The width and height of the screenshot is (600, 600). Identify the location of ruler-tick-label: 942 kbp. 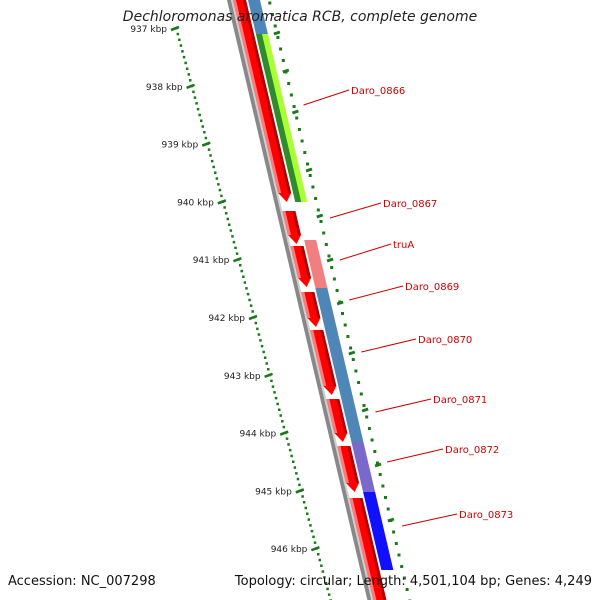
(226, 319).